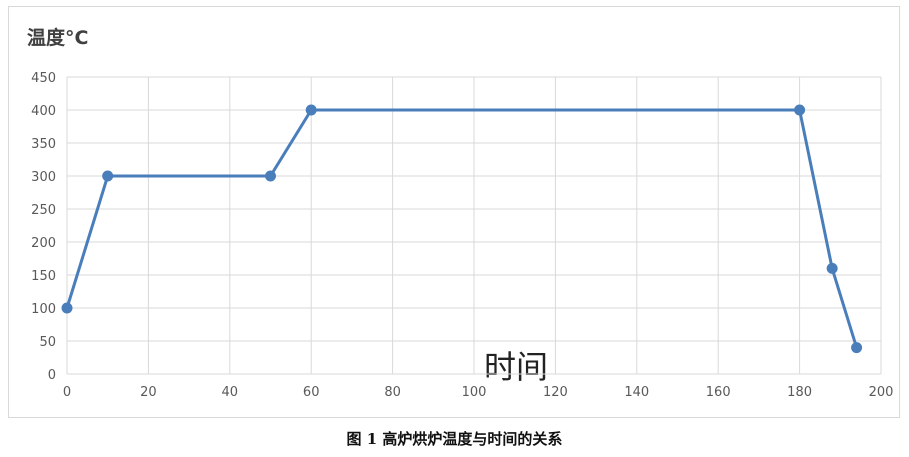 The width and height of the screenshot is (909, 457). Describe the element at coordinates (47, 342) in the screenshot. I see `y-tick-label: 50` at that location.